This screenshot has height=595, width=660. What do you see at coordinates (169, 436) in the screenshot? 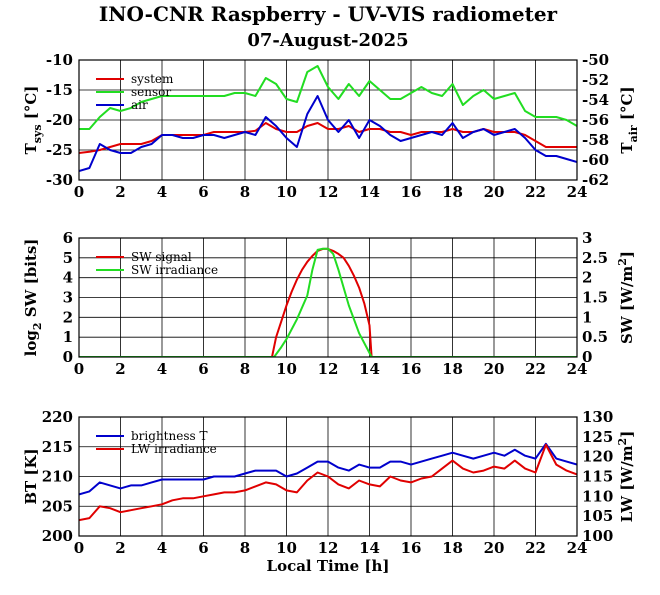
I see `legend-label: brightness T` at bounding box center [169, 436].